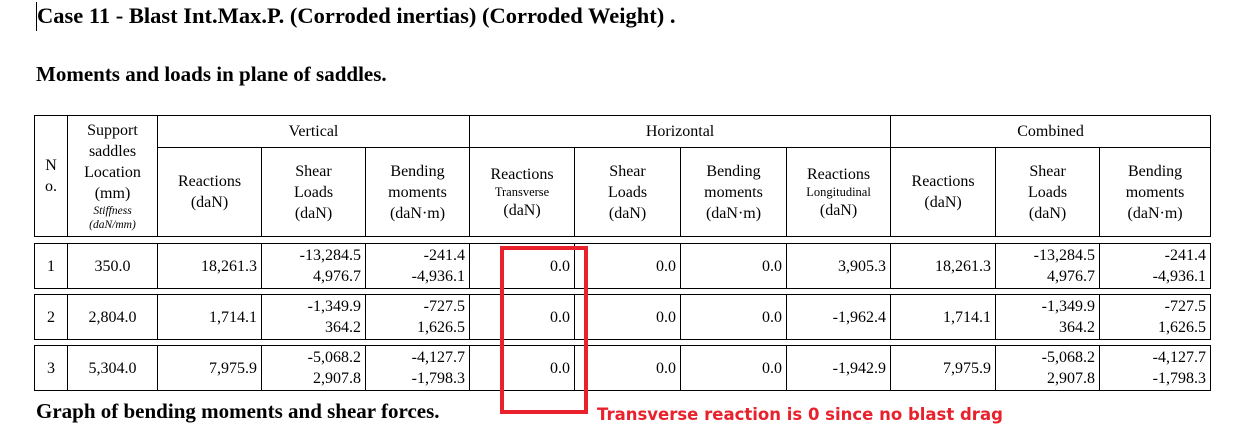 Image resolution: width=1244 pixels, height=441 pixels. I want to click on header-h-reactions-longitudinal: Reactions Longitudinal (daN), so click(839, 192).